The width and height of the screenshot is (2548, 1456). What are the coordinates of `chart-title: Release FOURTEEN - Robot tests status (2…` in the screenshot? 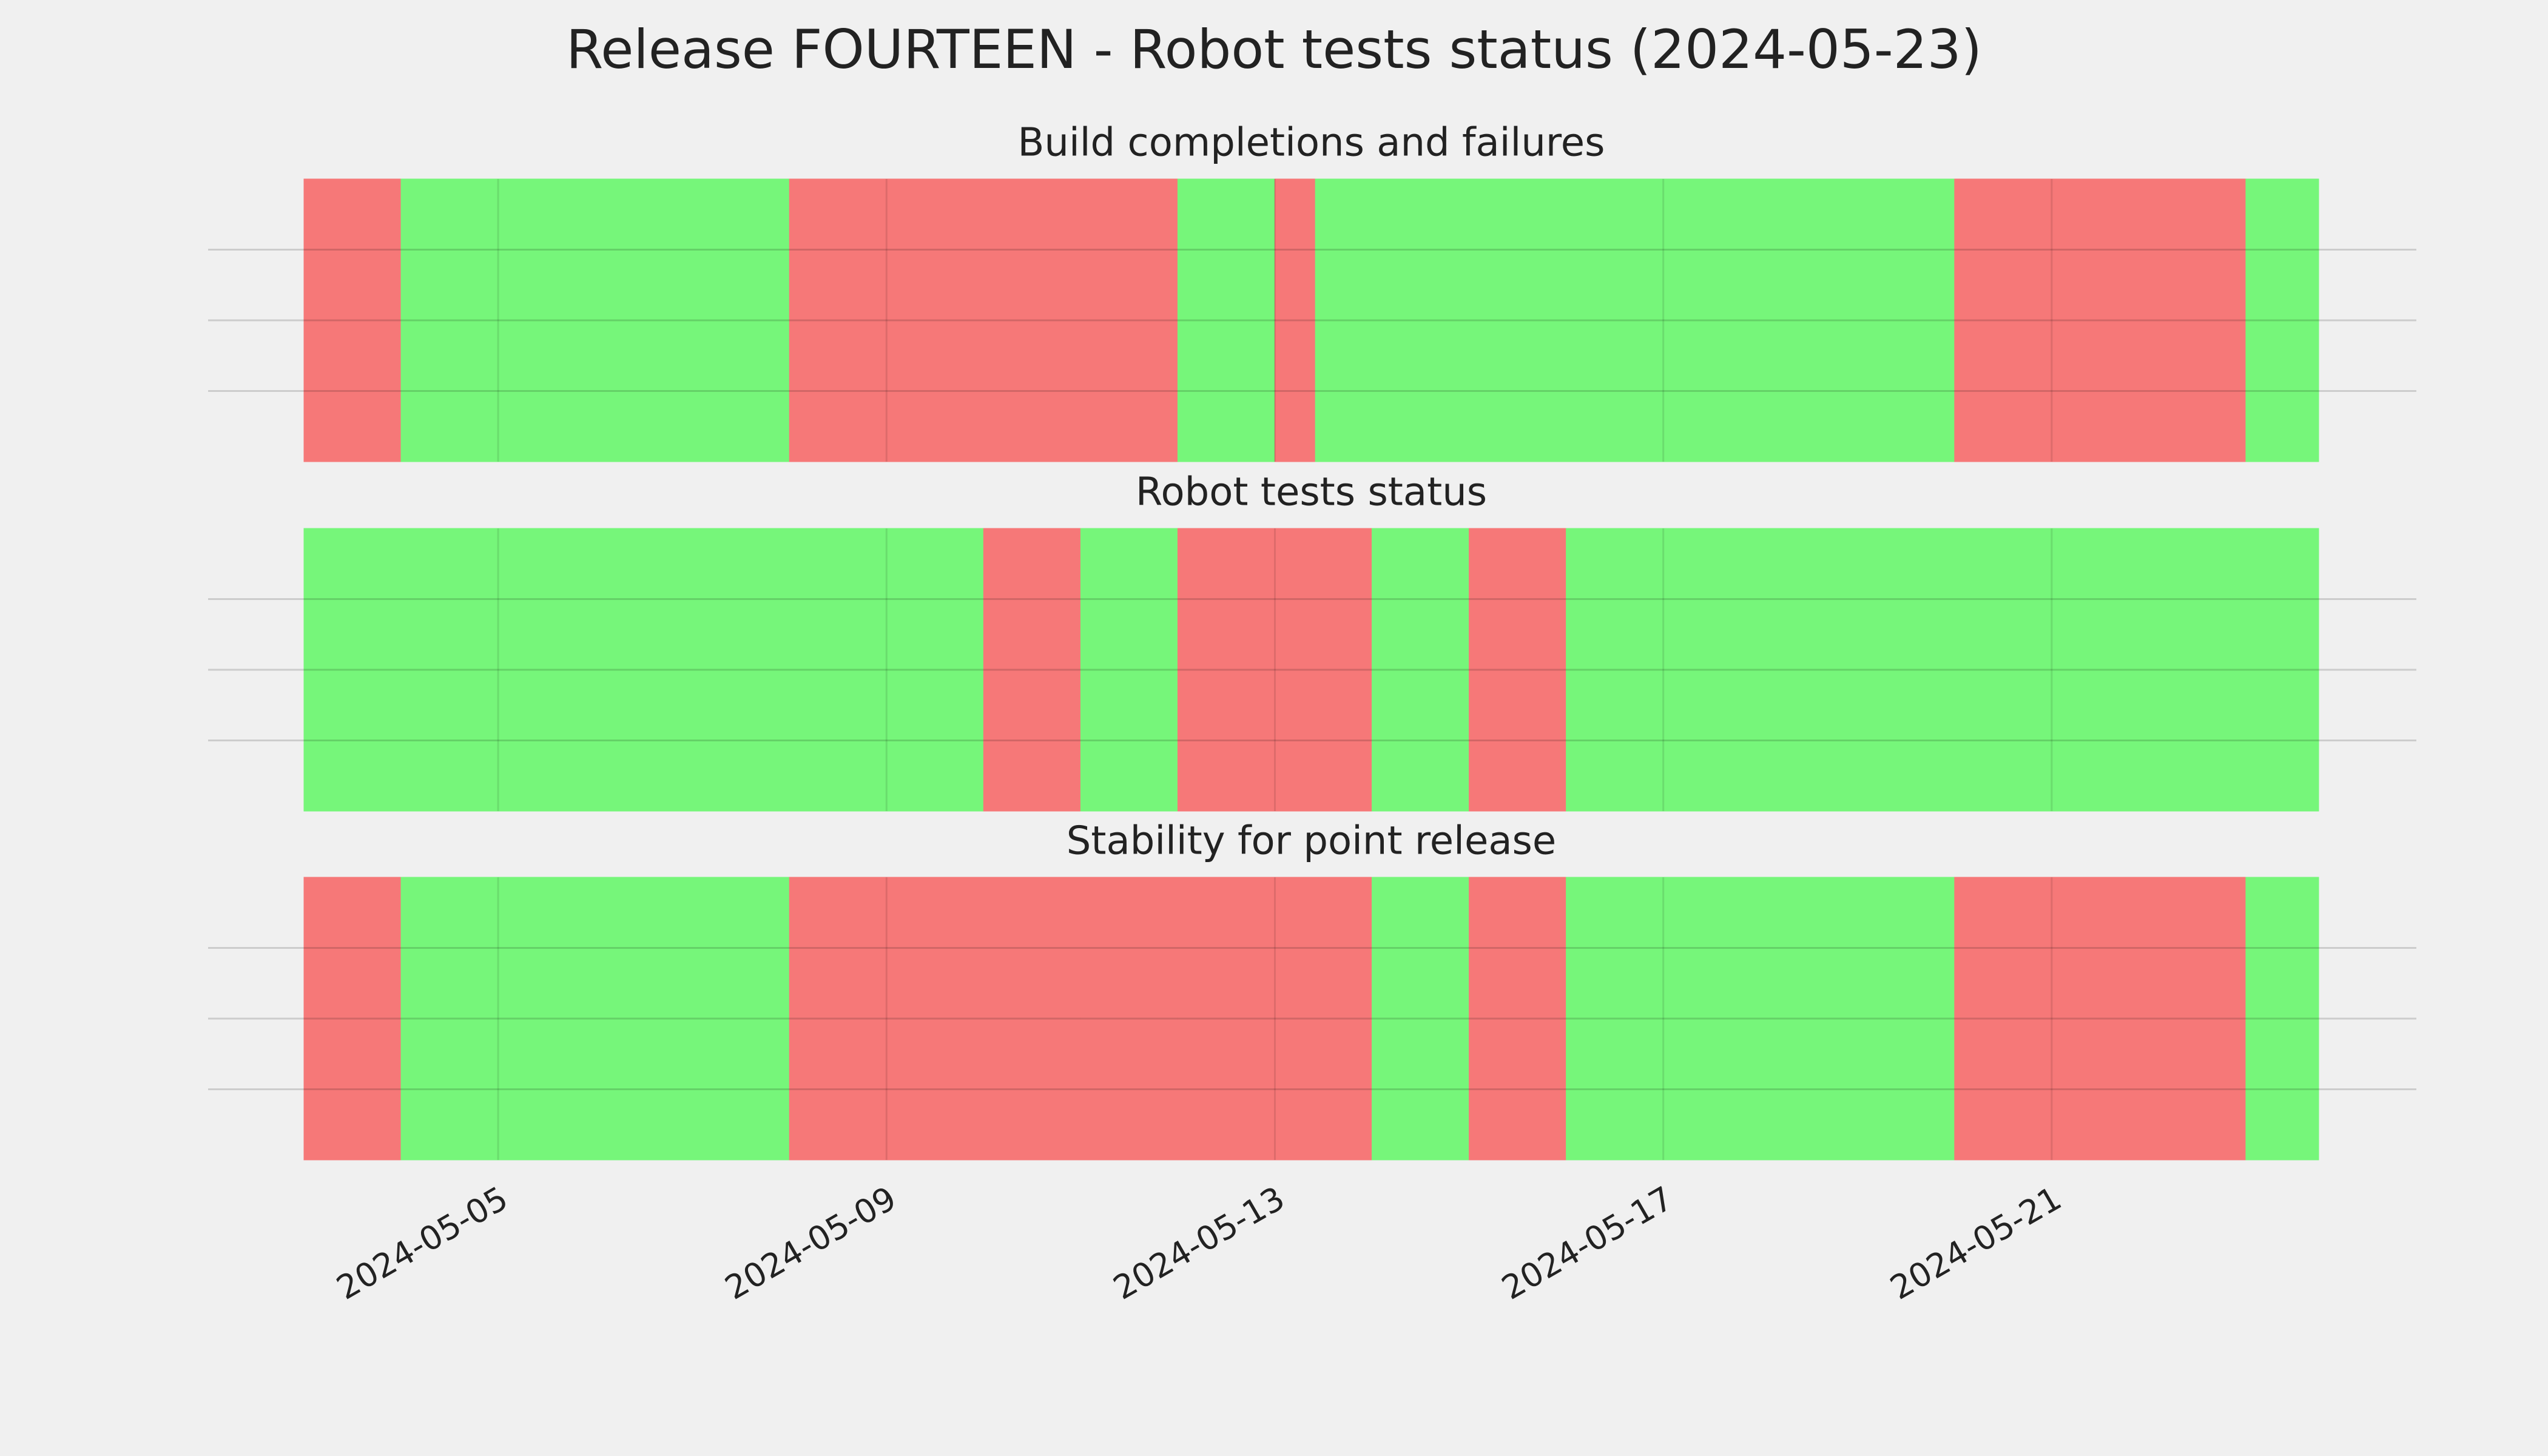 It's located at (1274, 49).